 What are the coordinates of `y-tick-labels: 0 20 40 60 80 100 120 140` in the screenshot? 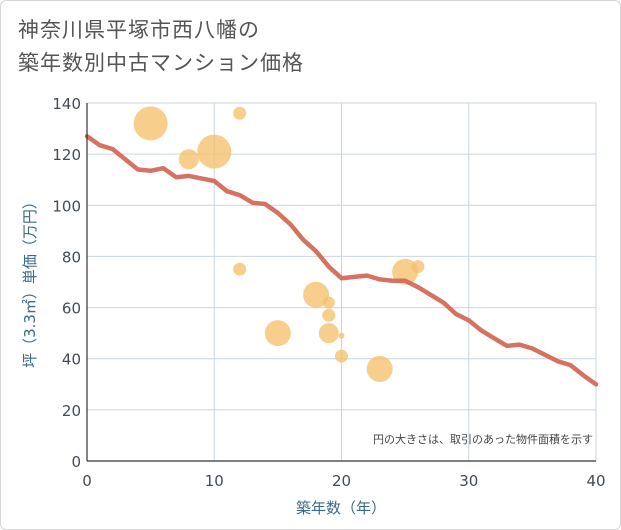 It's located at (66, 283).